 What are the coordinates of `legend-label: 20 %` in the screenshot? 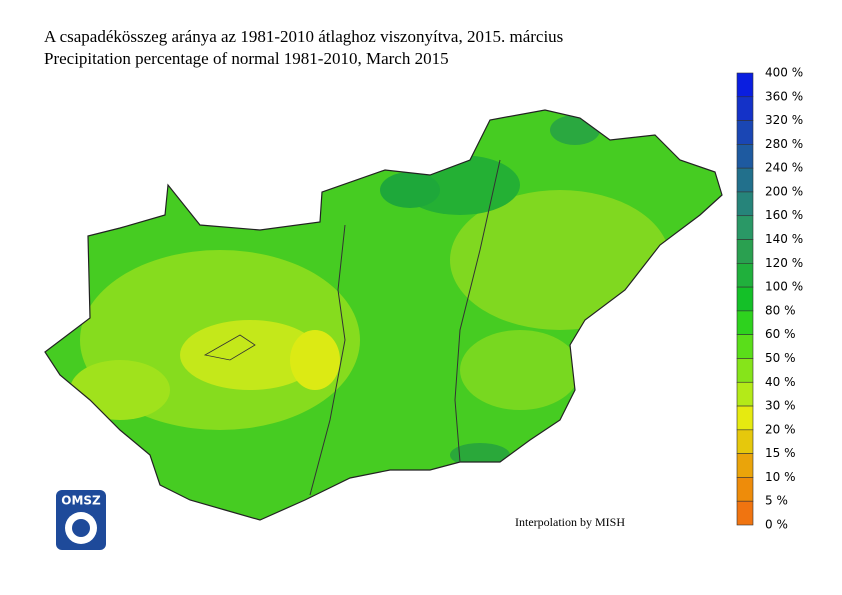 It's located at (780, 429).